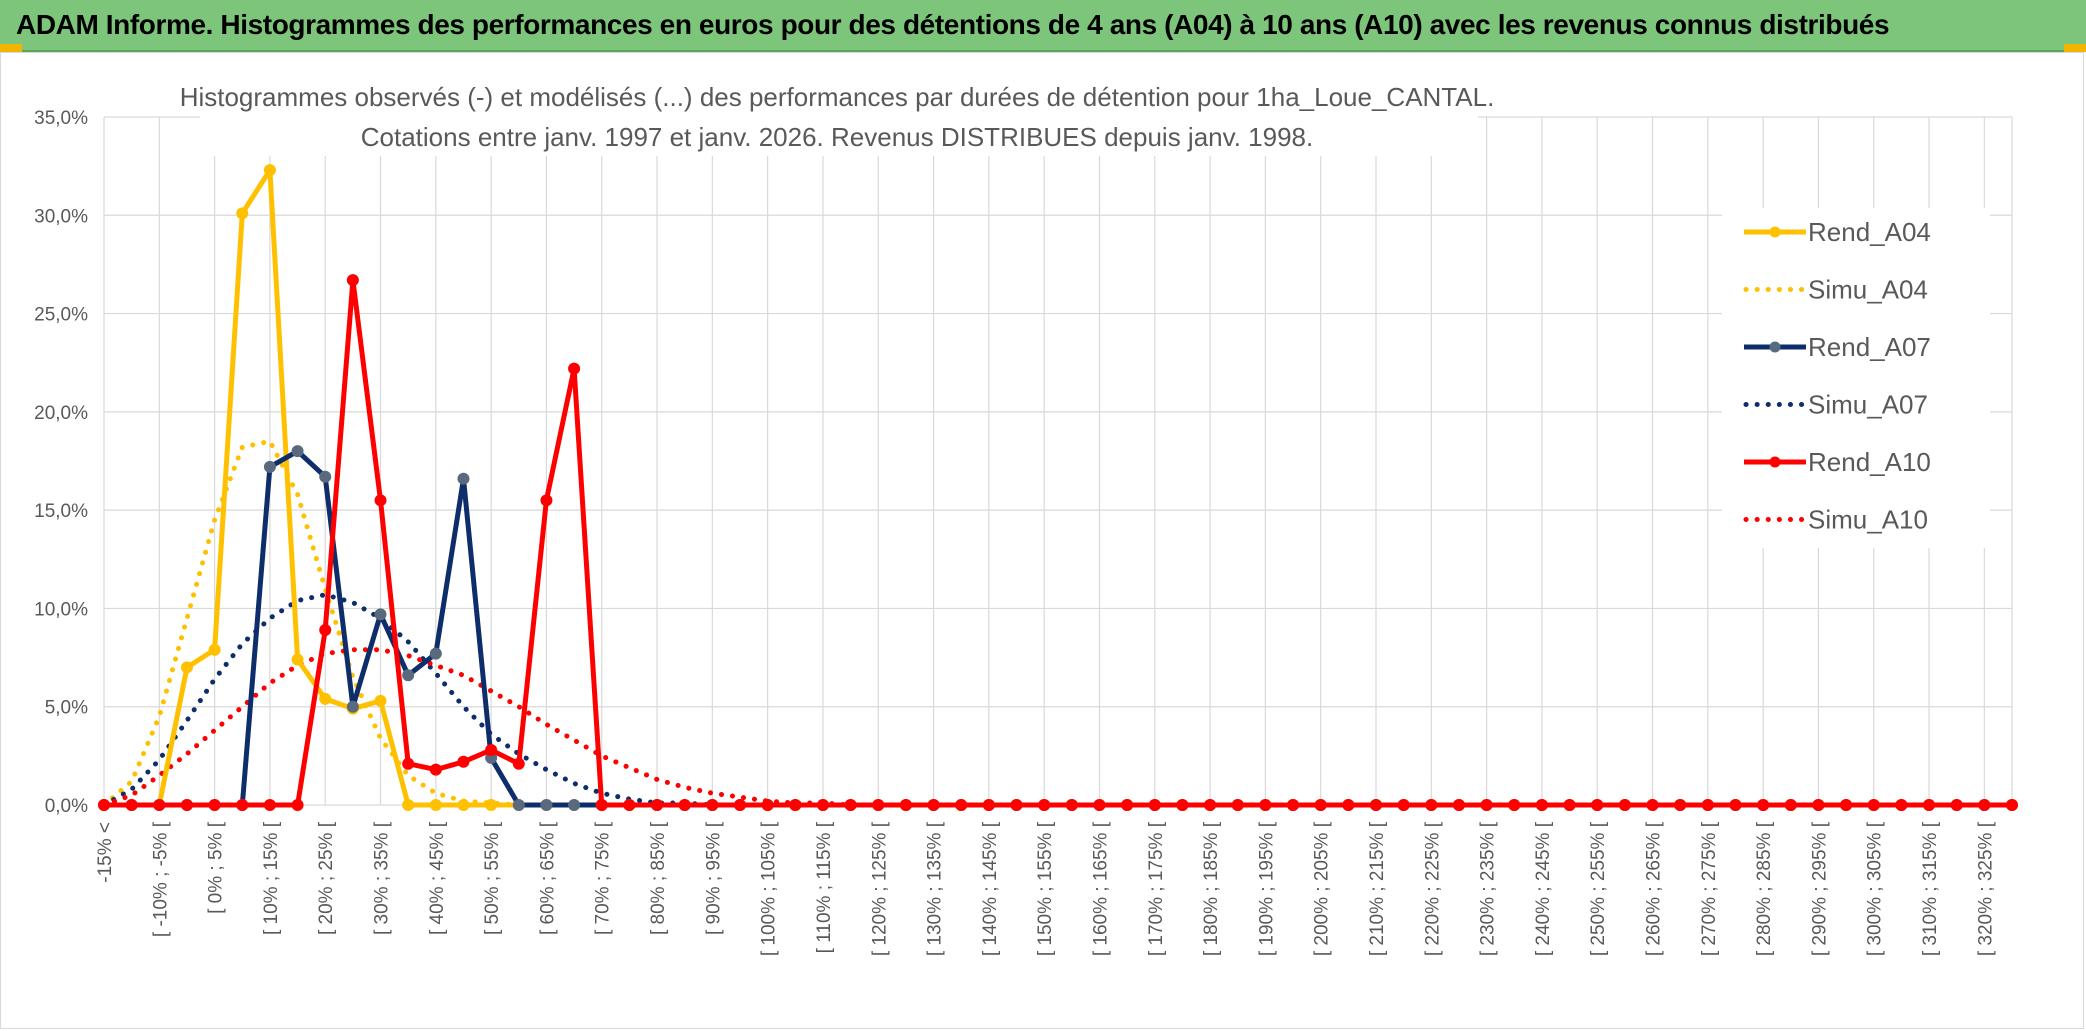 The width and height of the screenshot is (2086, 1031). Describe the element at coordinates (66, 806) in the screenshot. I see `y-tick-label: 0,0%` at that location.